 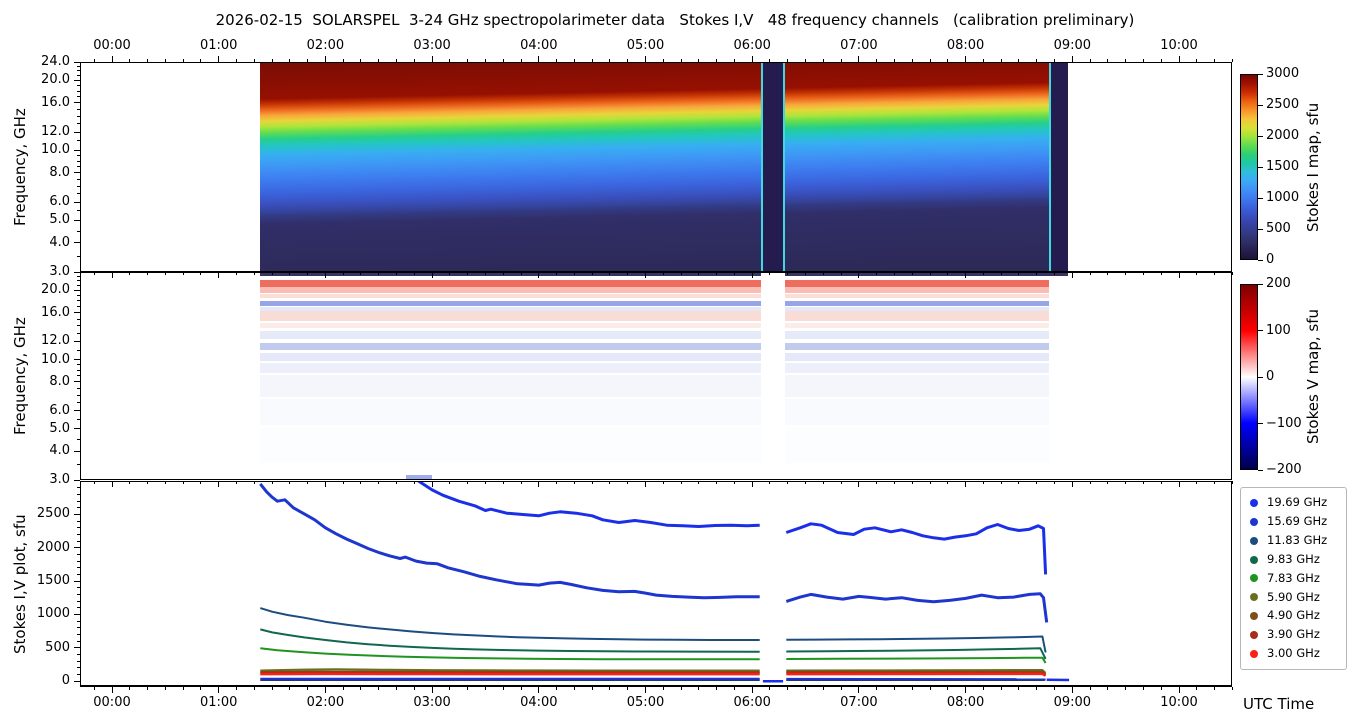 I want to click on x-tick-label-top: 00:00, so click(x=112, y=45).